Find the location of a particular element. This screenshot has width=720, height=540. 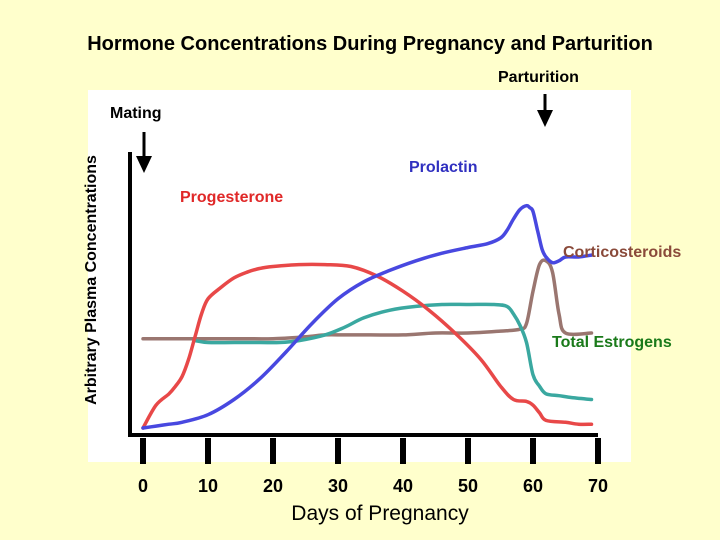

parturition-arrow-icon is located at coordinates (545, 110).